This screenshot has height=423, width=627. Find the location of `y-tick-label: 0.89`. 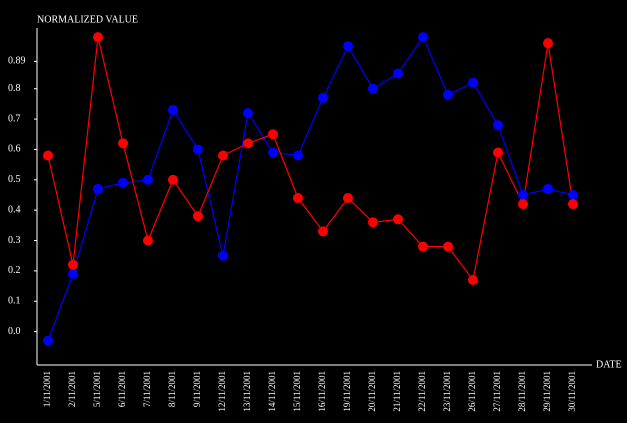

y-tick-label: 0.89 is located at coordinates (17, 61).